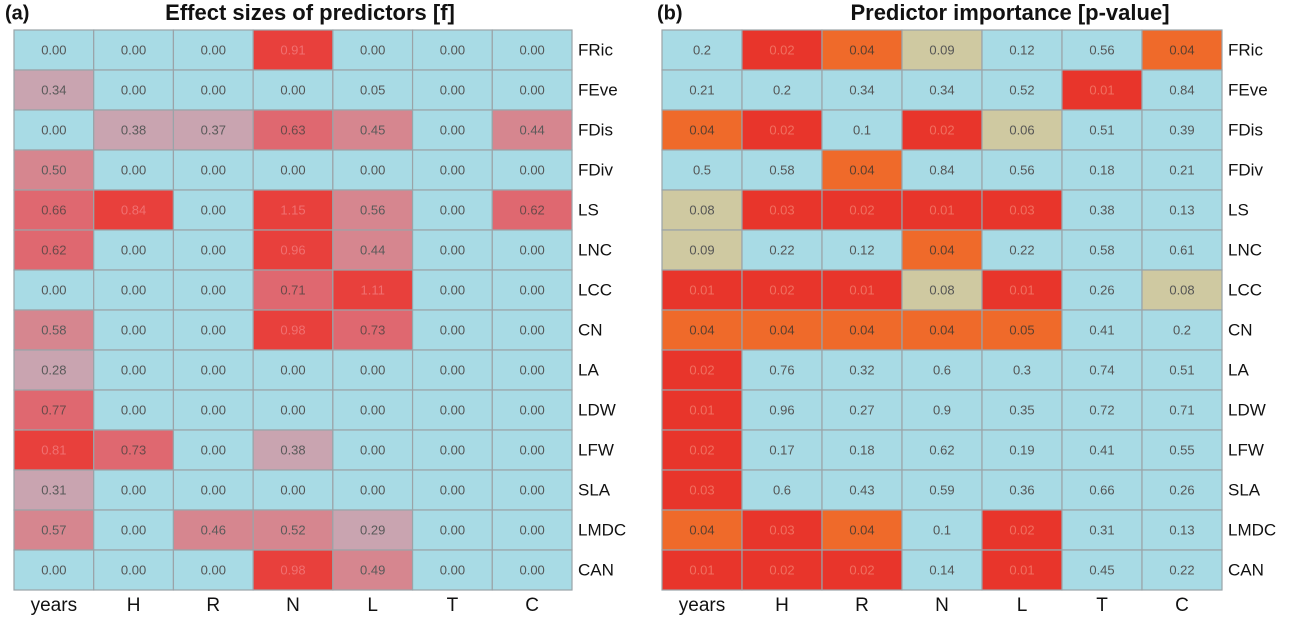 This screenshot has height=623, width=1301. What do you see at coordinates (1245, 129) in the screenshot?
I see `row-label: FDis` at bounding box center [1245, 129].